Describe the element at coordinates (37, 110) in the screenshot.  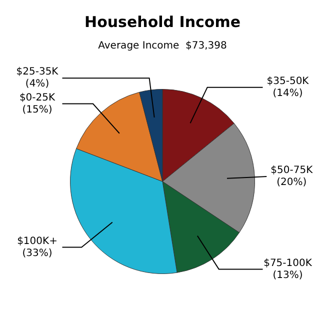
I see `data-label: (15%)` at that location.